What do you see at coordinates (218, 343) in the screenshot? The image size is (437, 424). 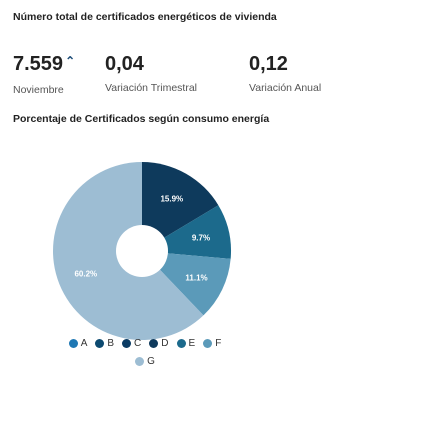 I see `legend-label: F` at bounding box center [218, 343].